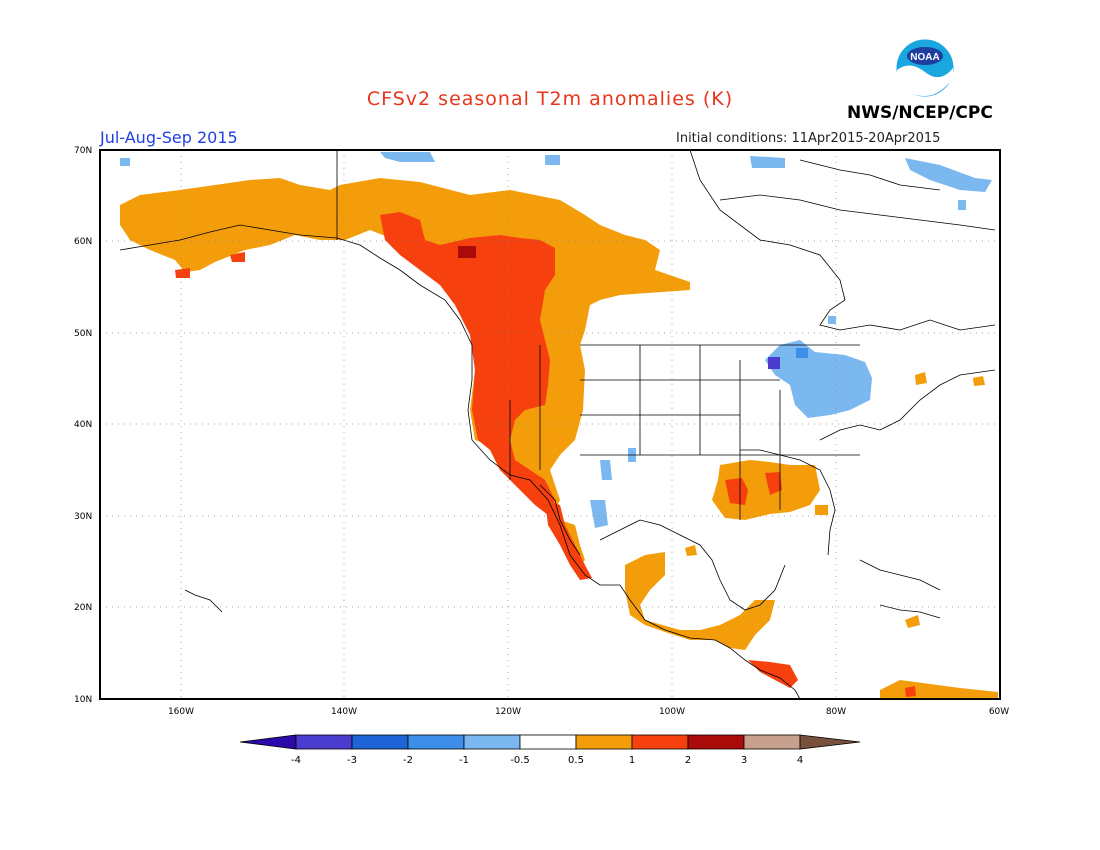 The height and width of the screenshot is (850, 1100). I want to click on latitude-labels: 70N 60N 50N 40N 30N 20N 10N, so click(83, 425).